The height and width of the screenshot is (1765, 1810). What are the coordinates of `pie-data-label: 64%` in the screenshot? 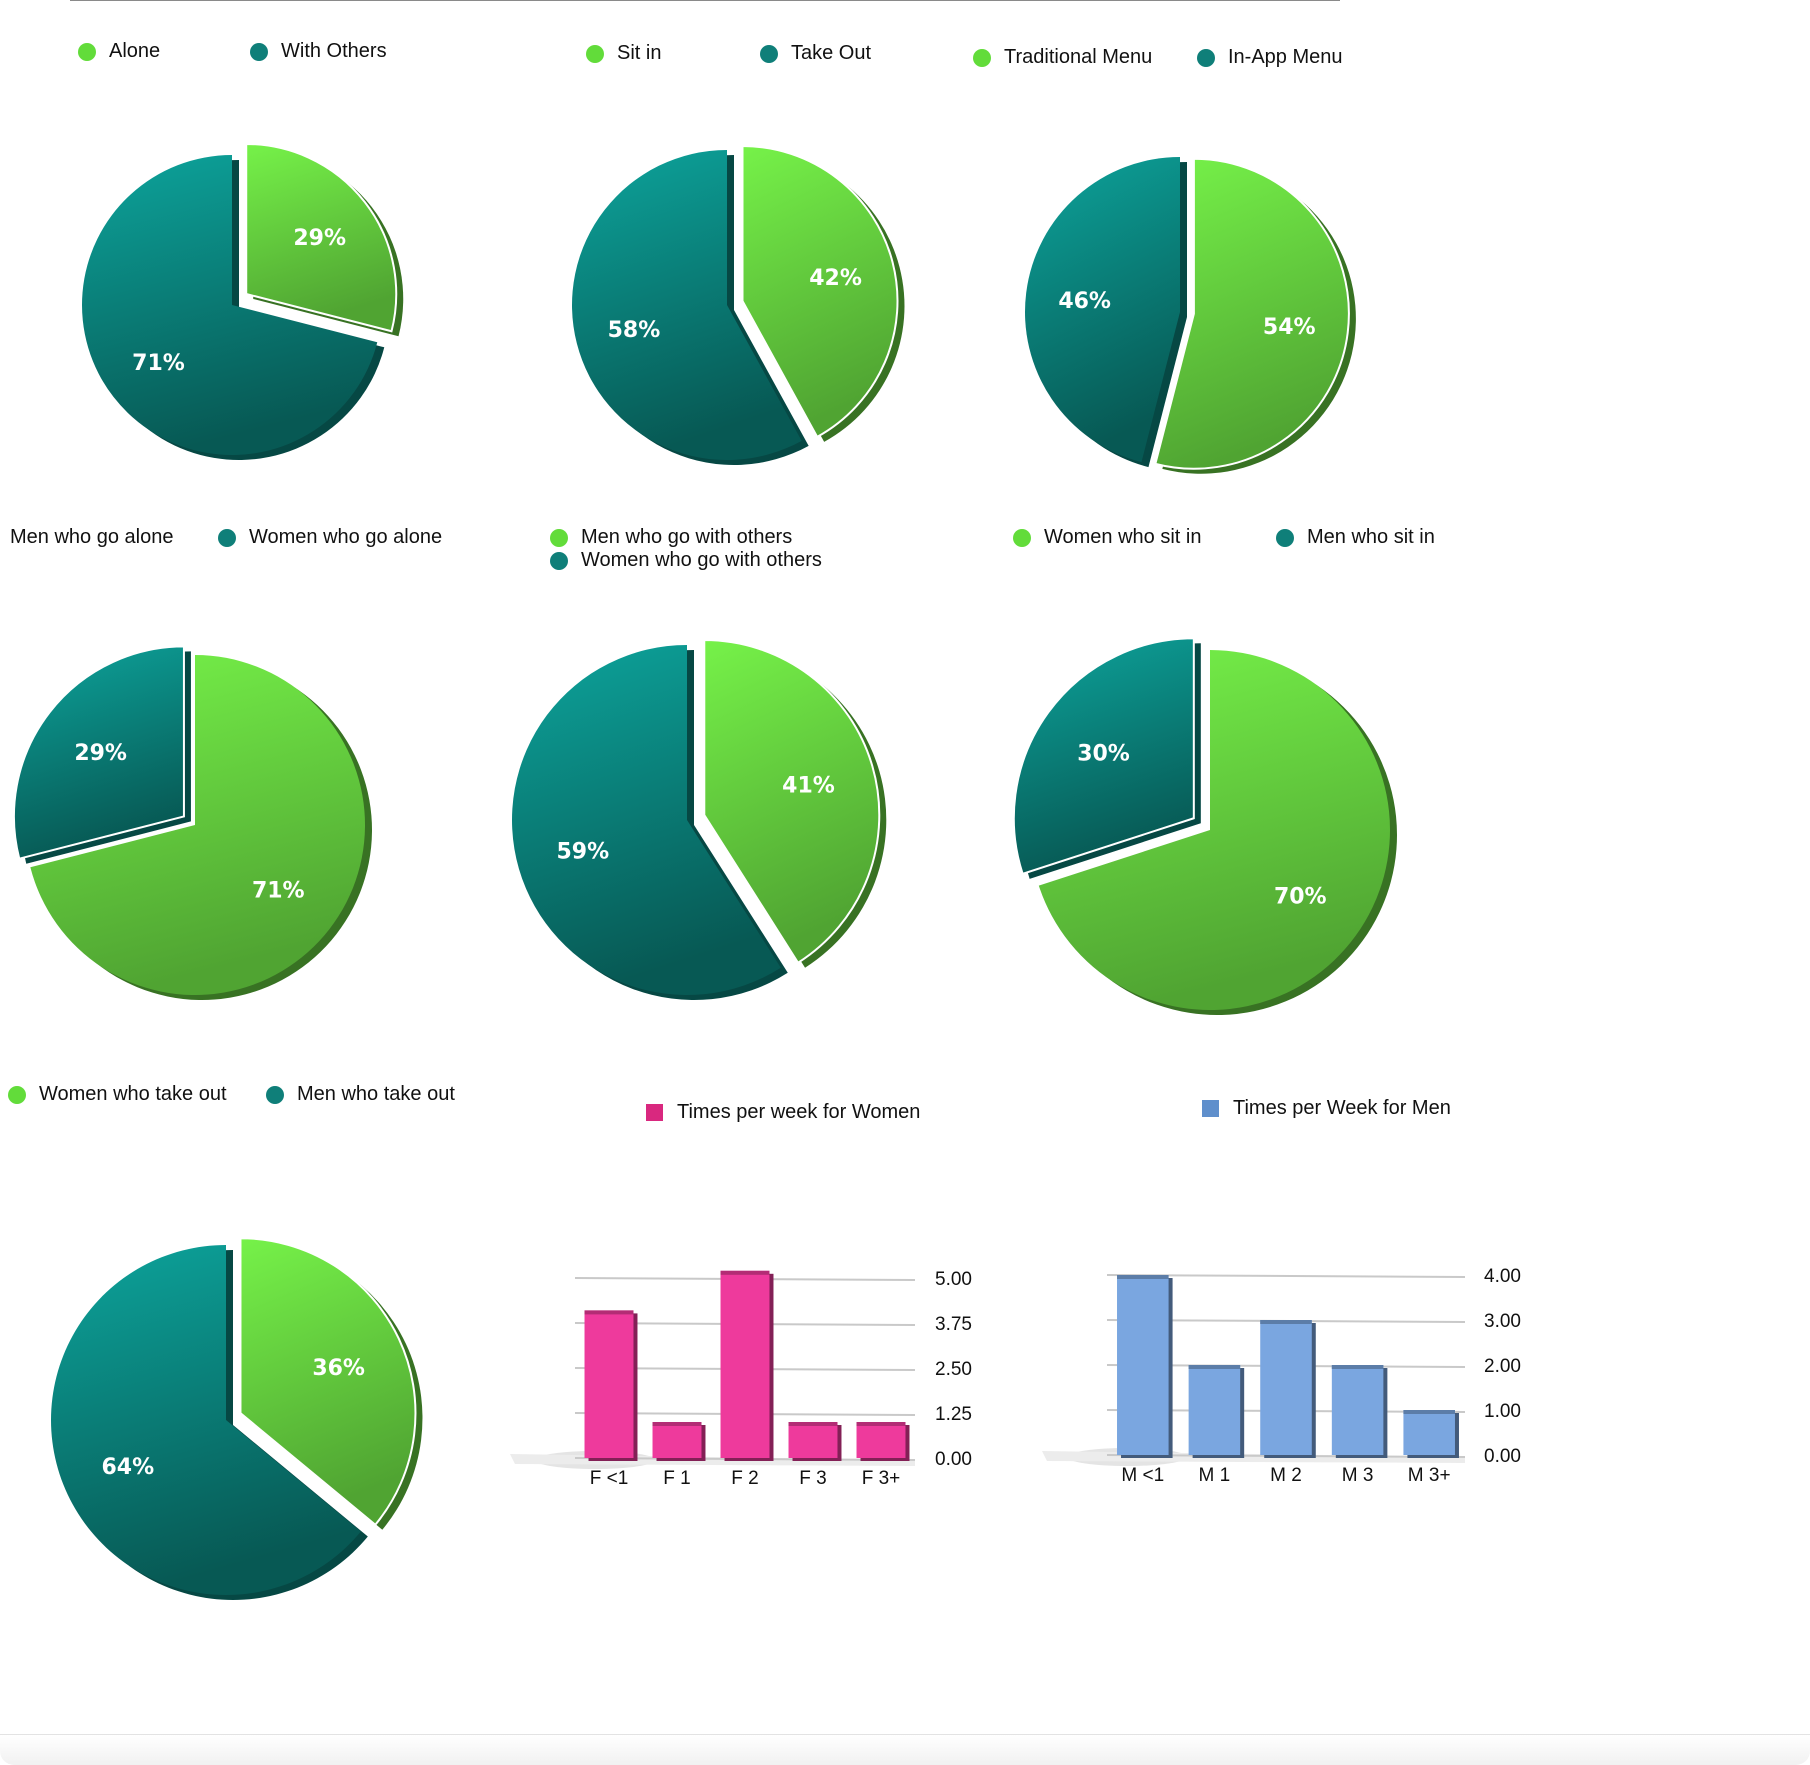 It's located at (127, 1467).